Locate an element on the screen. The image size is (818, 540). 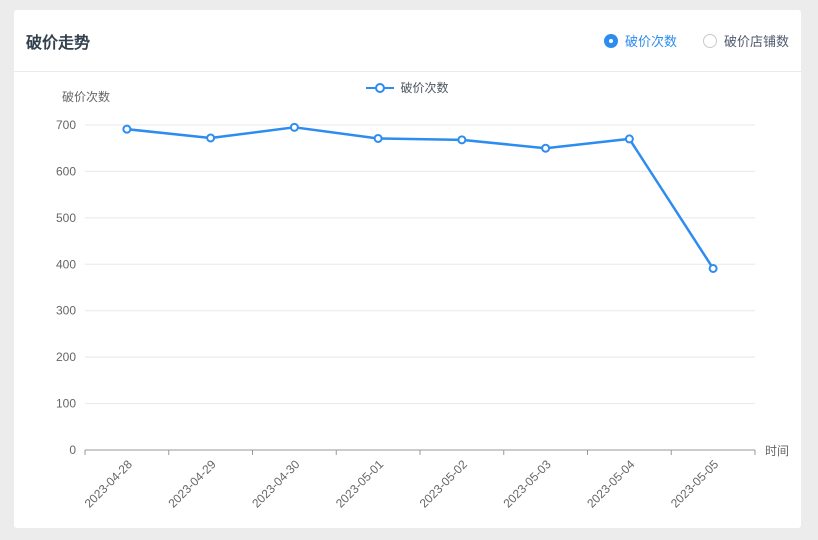
x-tick-label: 2023-04-28 is located at coordinates (109, 484).